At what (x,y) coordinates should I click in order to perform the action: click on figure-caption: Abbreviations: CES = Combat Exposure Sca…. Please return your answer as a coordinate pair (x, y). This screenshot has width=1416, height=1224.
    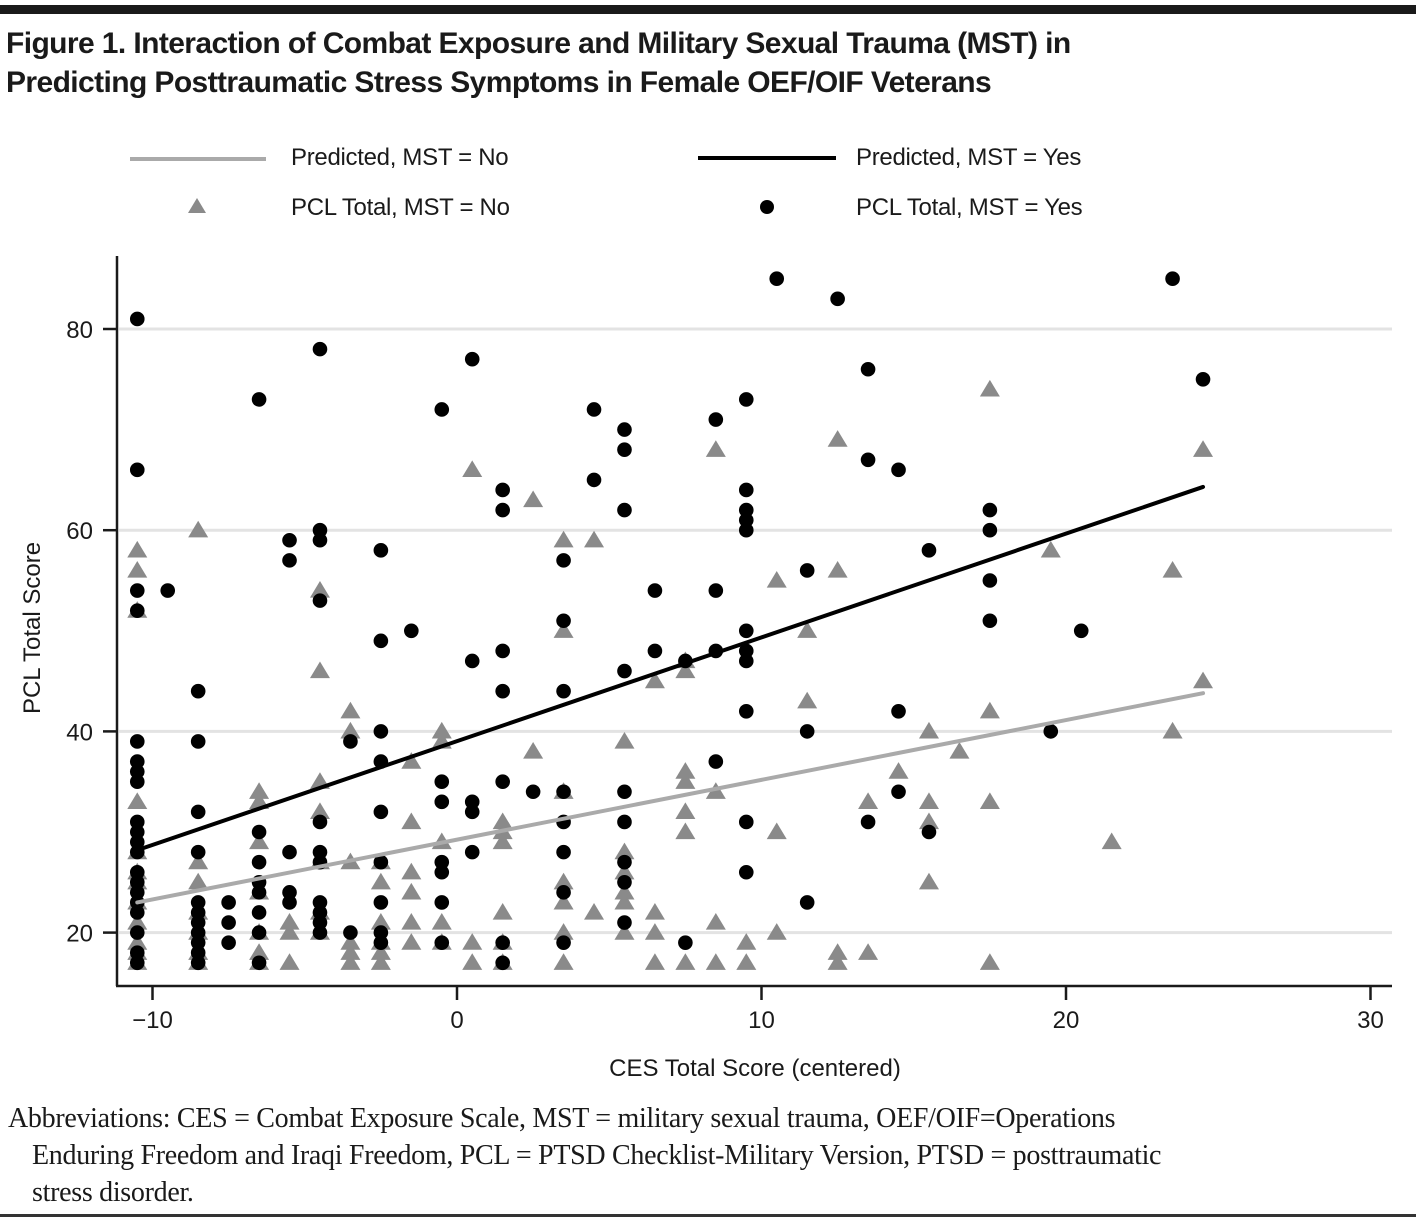
    Looking at the image, I should click on (708, 1155).